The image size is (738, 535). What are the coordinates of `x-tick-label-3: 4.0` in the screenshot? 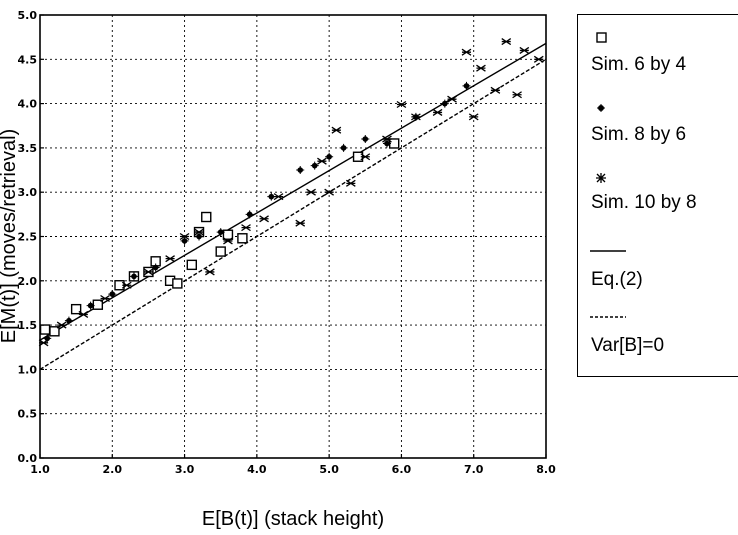 It's located at (257, 469).